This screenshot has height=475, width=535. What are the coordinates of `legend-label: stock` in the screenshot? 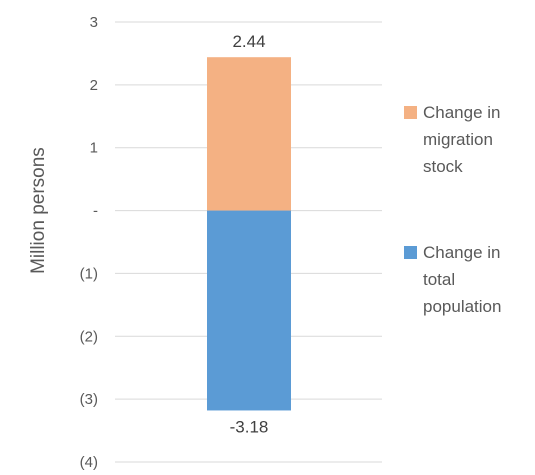 It's located at (443, 166).